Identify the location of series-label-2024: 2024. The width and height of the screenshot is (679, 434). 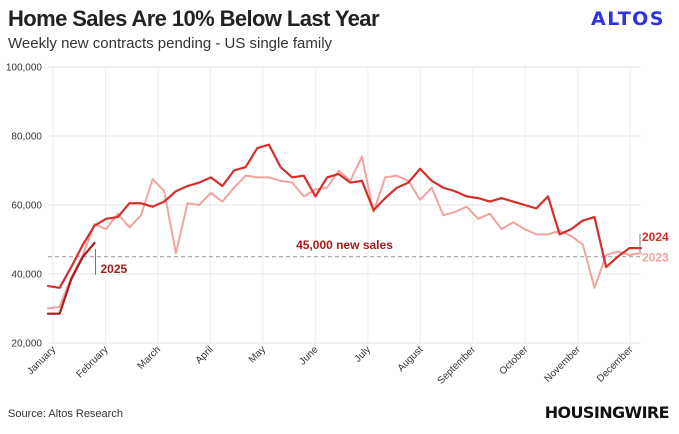
(655, 237).